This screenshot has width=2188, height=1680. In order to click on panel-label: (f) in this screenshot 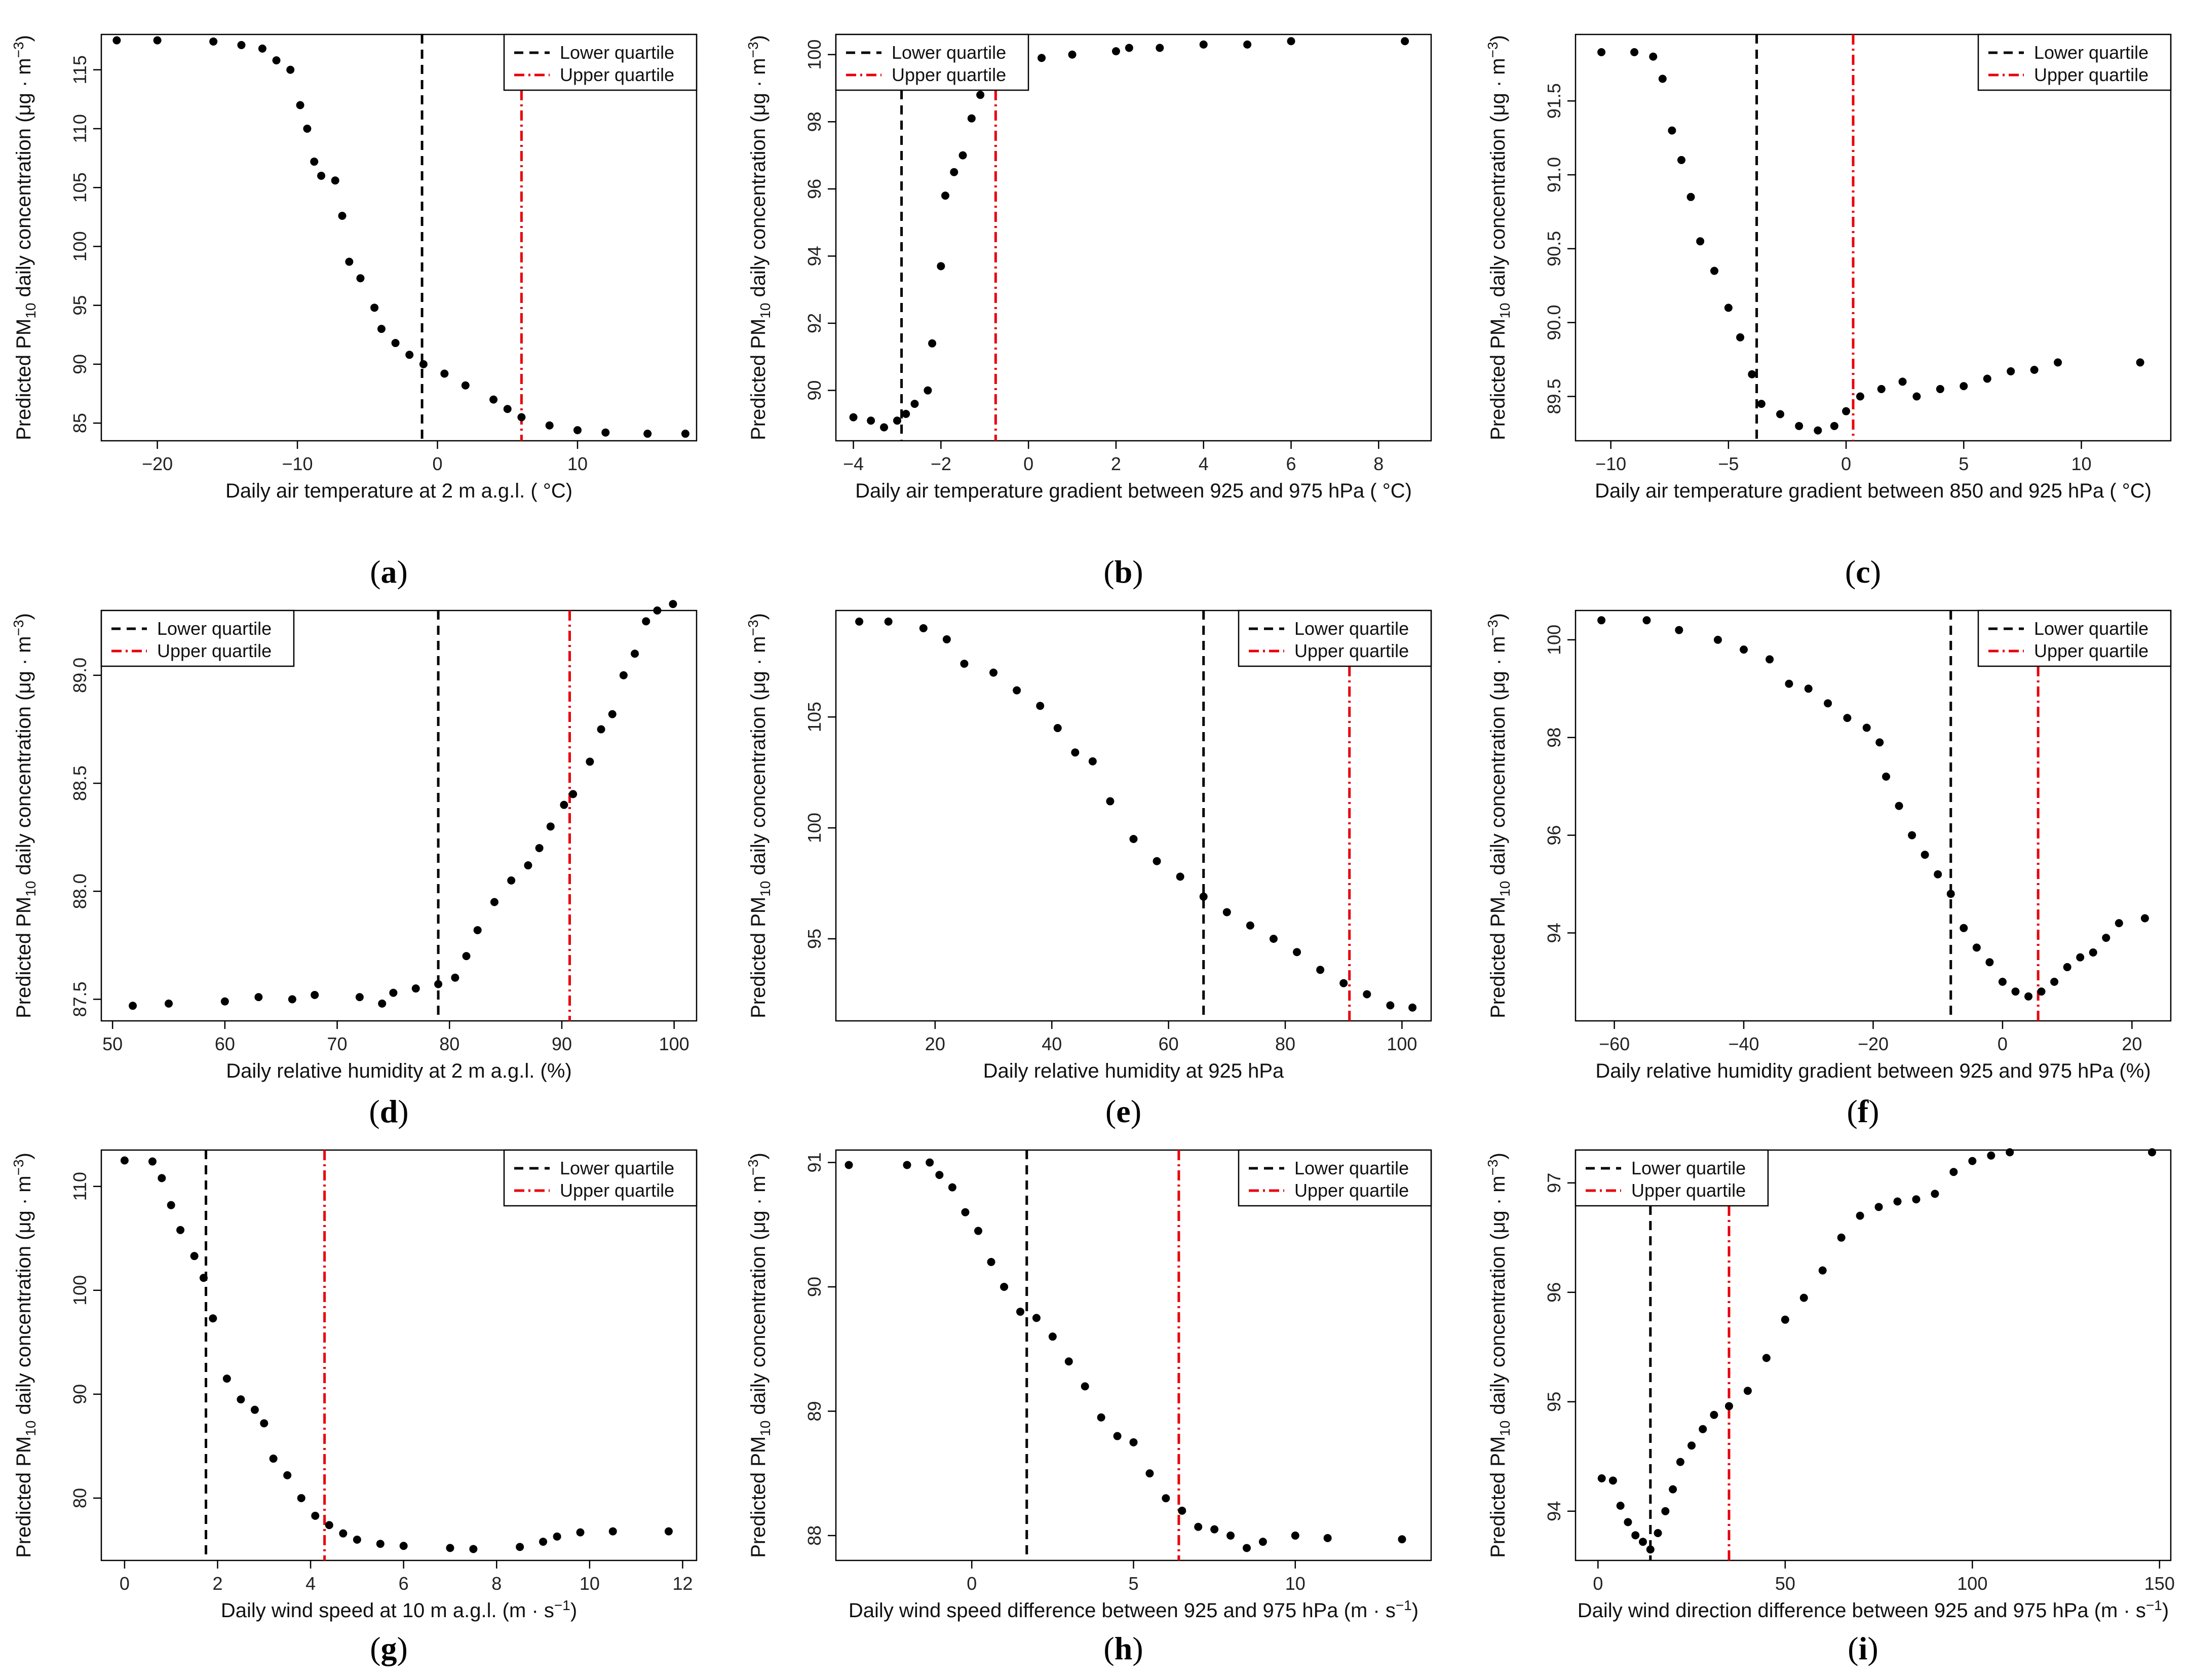, I will do `click(1863, 1111)`.